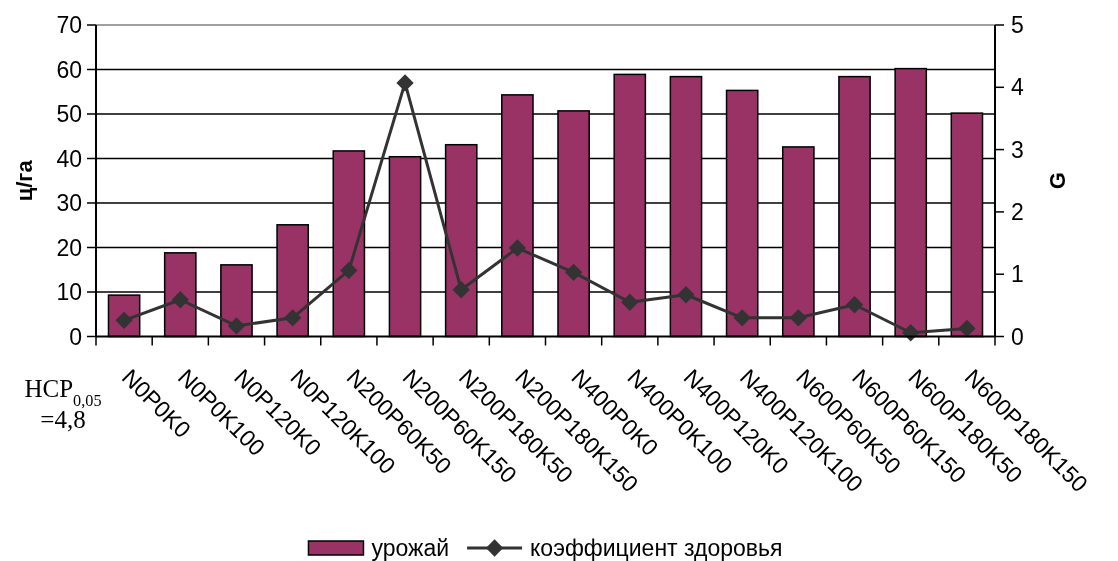  Describe the element at coordinates (1017, 274) in the screenshot. I see `y2-tick-label: 1` at that location.